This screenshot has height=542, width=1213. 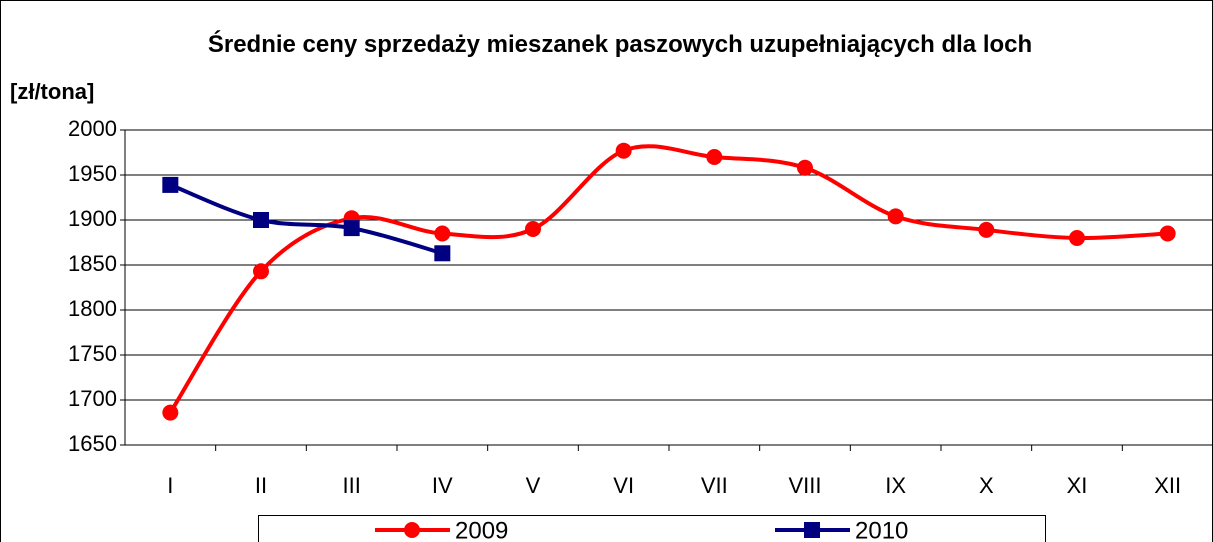 I want to click on x-tick-label: VIII, so click(x=804, y=485).